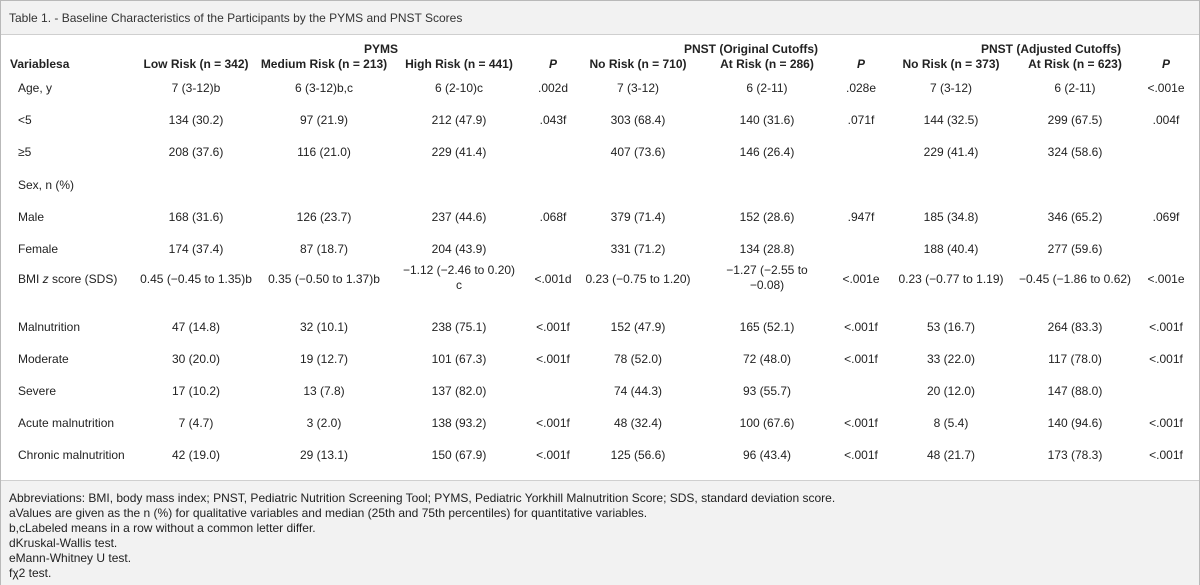 The image size is (1200, 585). I want to click on col-header-p-pyms: P, so click(552, 64).